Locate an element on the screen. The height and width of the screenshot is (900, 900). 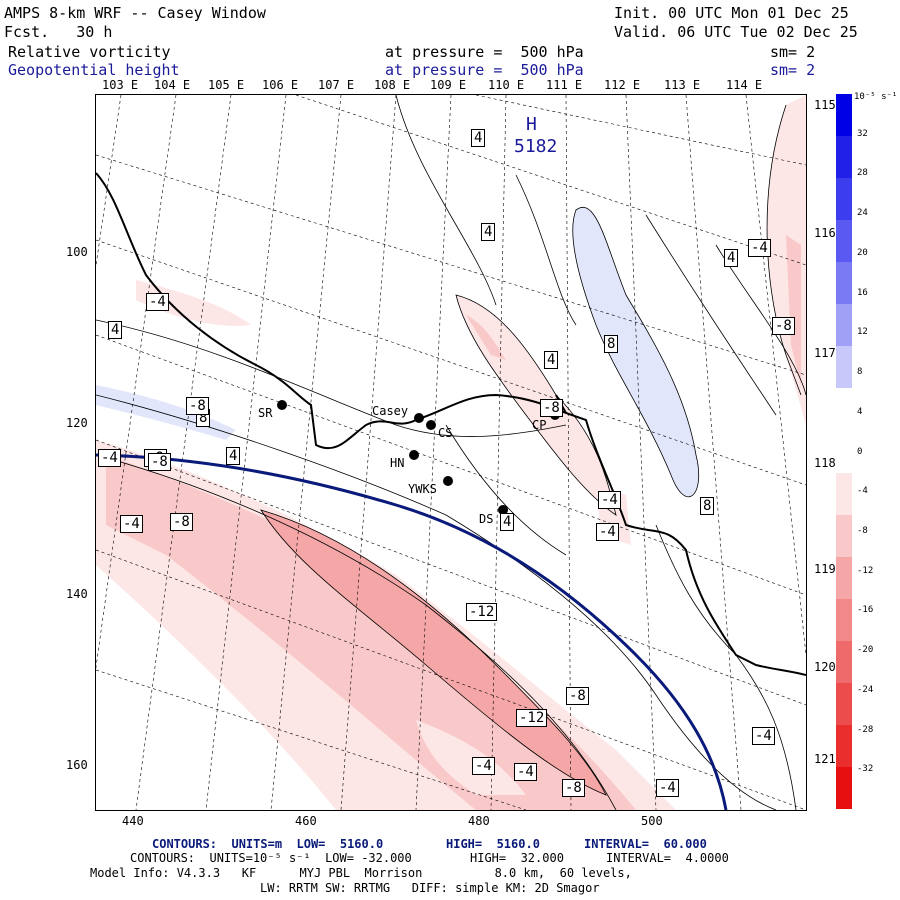
shade-pos-west is located at coordinates (166, 412).